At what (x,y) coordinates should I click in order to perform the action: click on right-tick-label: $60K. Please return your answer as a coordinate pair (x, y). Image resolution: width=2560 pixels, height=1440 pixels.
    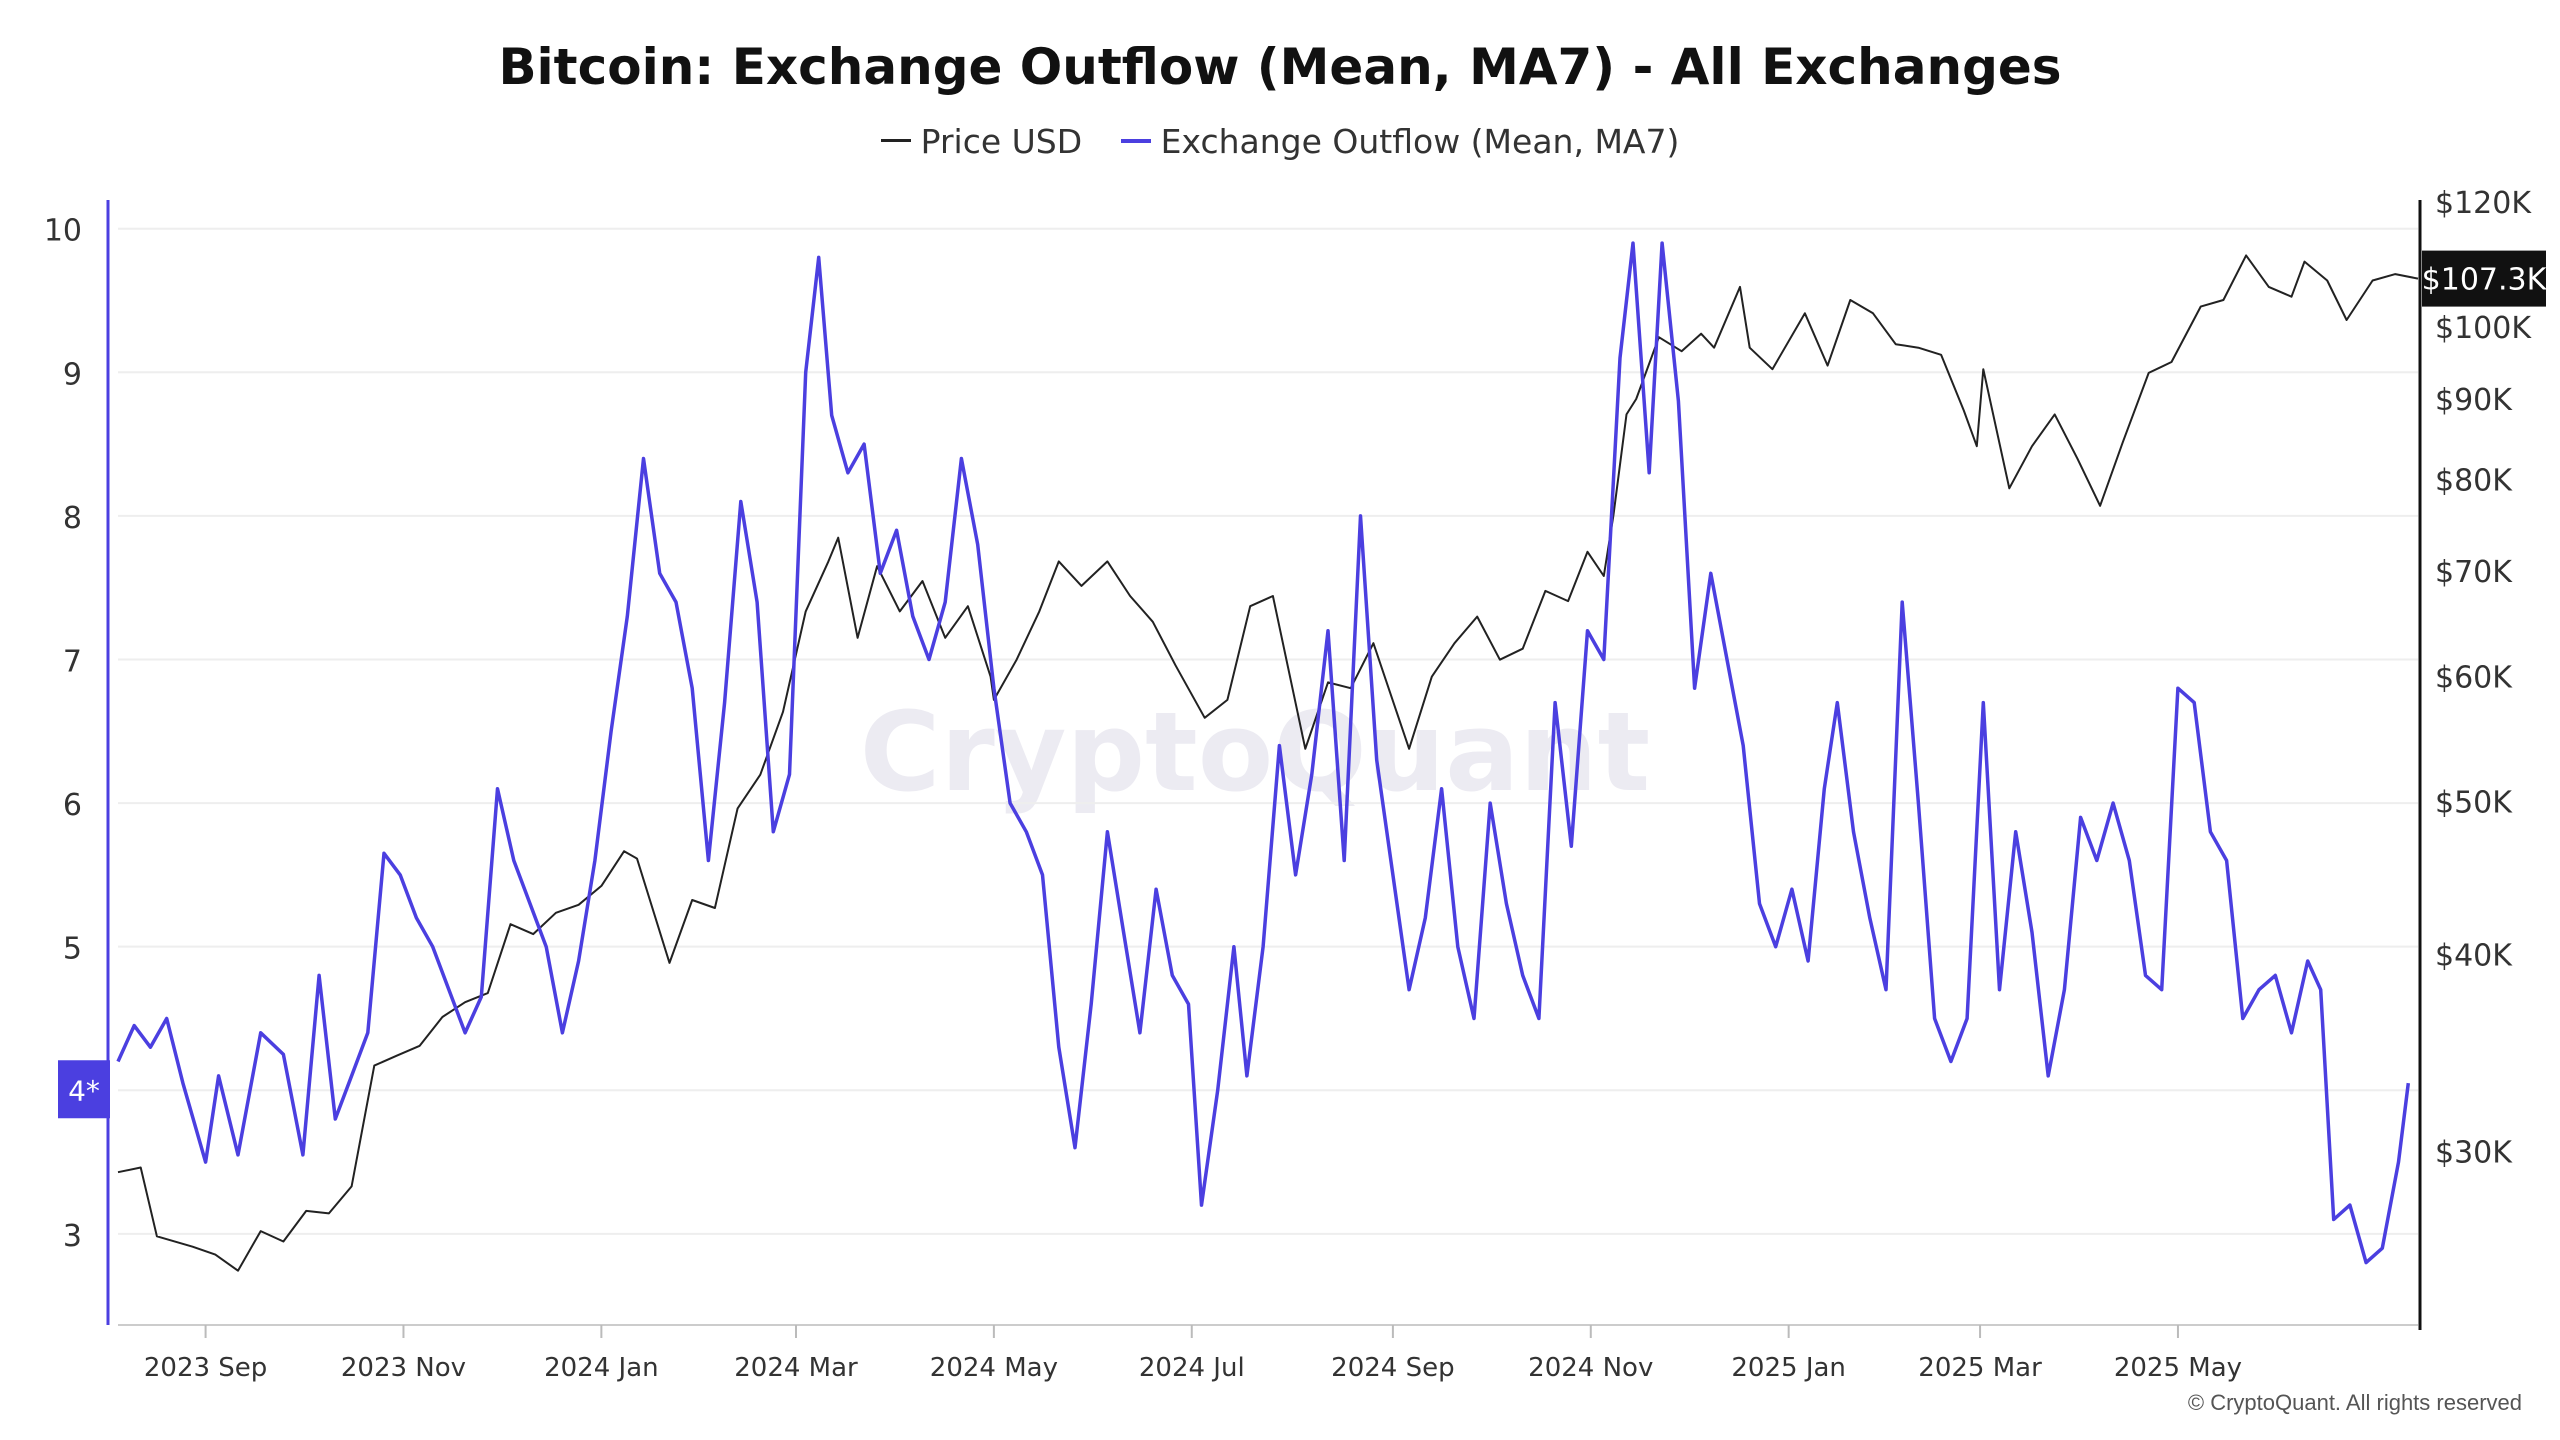
    Looking at the image, I should click on (2474, 678).